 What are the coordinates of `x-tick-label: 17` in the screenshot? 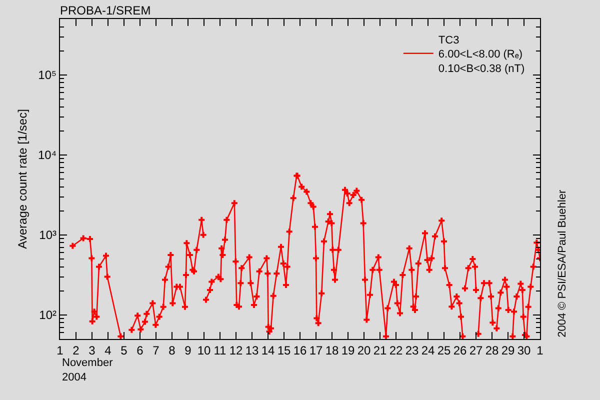 It's located at (316, 351).